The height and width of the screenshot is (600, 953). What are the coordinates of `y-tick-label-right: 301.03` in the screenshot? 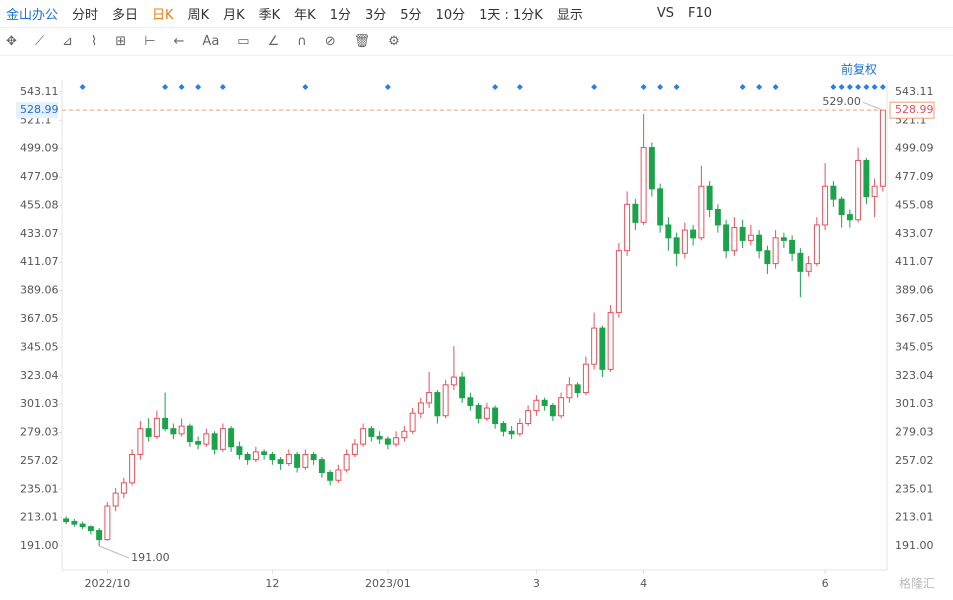 It's located at (914, 403).